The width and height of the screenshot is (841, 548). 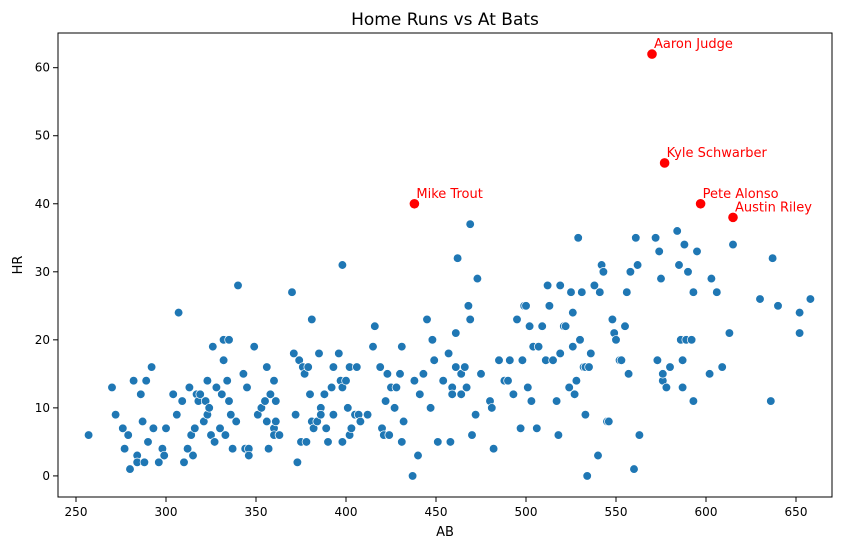 I want to click on y-tick-label: 10, so click(x=42, y=408).